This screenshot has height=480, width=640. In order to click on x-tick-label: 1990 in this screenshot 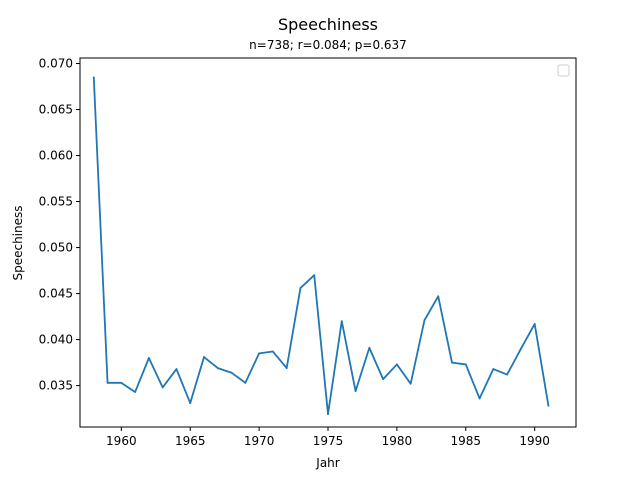, I will do `click(534, 441)`.